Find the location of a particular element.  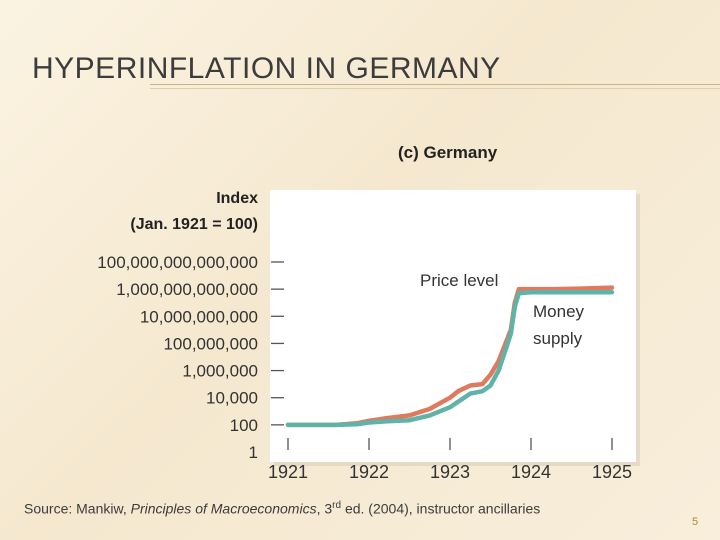

source-suffix: ed. (2004), instructor ancillaries is located at coordinates (441, 508).